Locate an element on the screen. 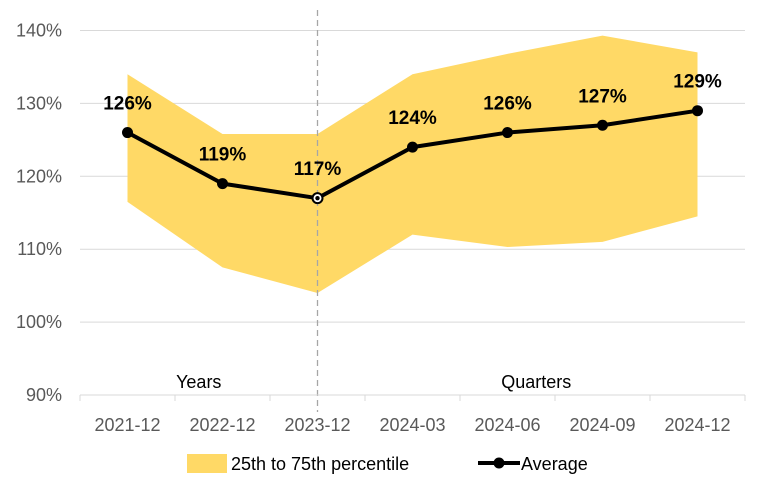 Image resolution: width=778 pixels, height=497 pixels. x-tick-label: 2024-12 is located at coordinates (697, 425).